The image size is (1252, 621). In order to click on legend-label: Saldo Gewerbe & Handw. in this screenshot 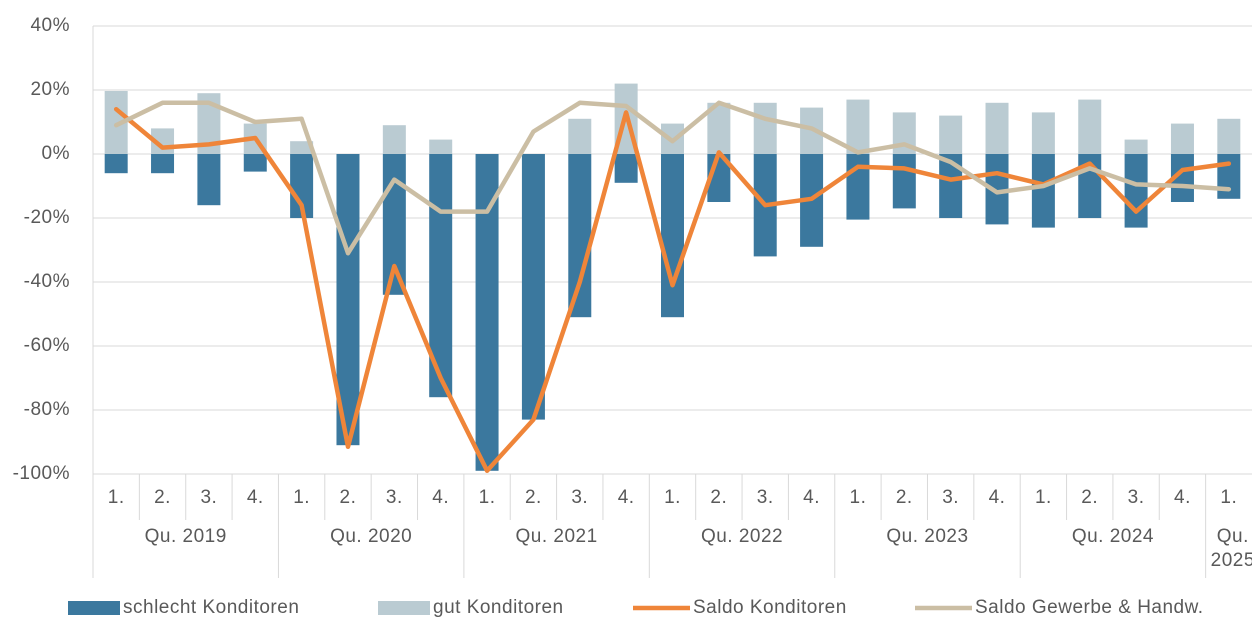, I will do `click(1089, 607)`.